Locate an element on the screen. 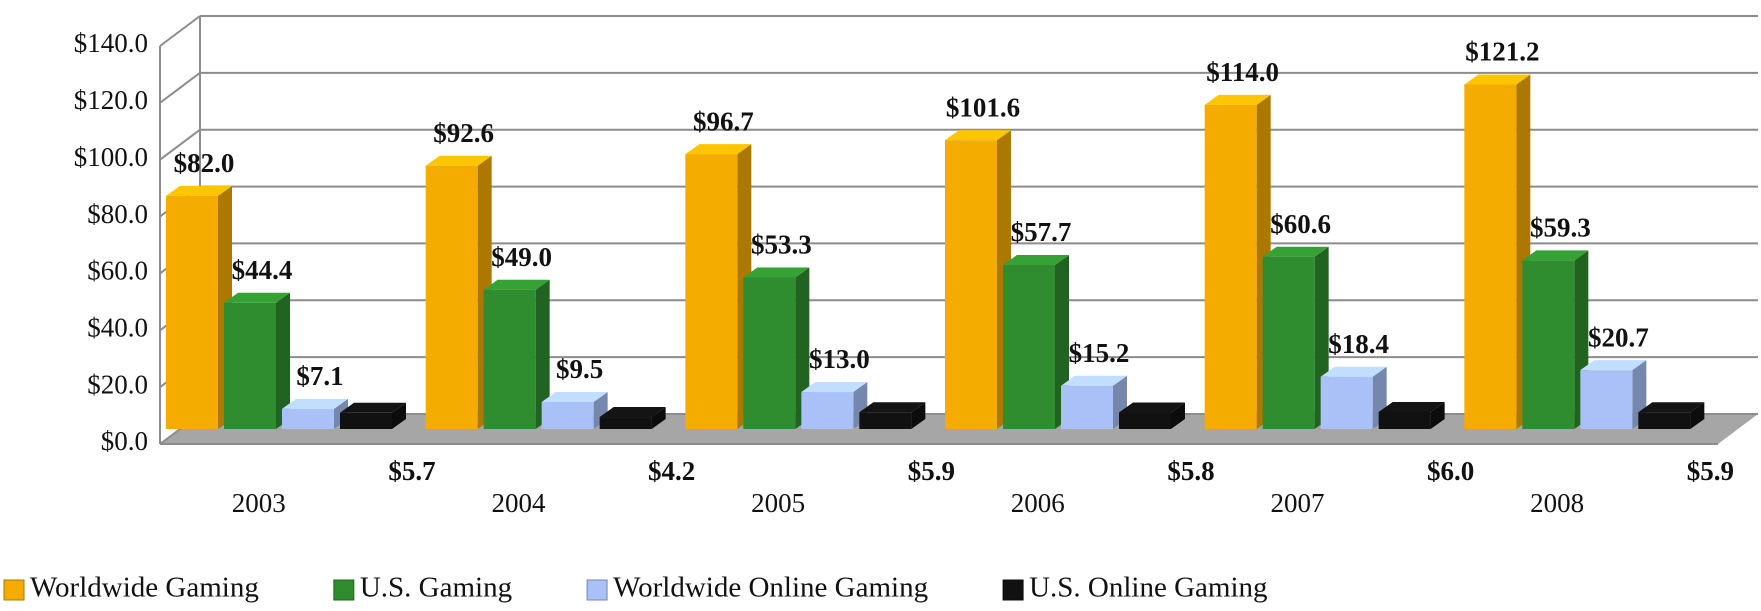 This screenshot has width=1761, height=611. x-tick-label: 2005 is located at coordinates (778, 503).